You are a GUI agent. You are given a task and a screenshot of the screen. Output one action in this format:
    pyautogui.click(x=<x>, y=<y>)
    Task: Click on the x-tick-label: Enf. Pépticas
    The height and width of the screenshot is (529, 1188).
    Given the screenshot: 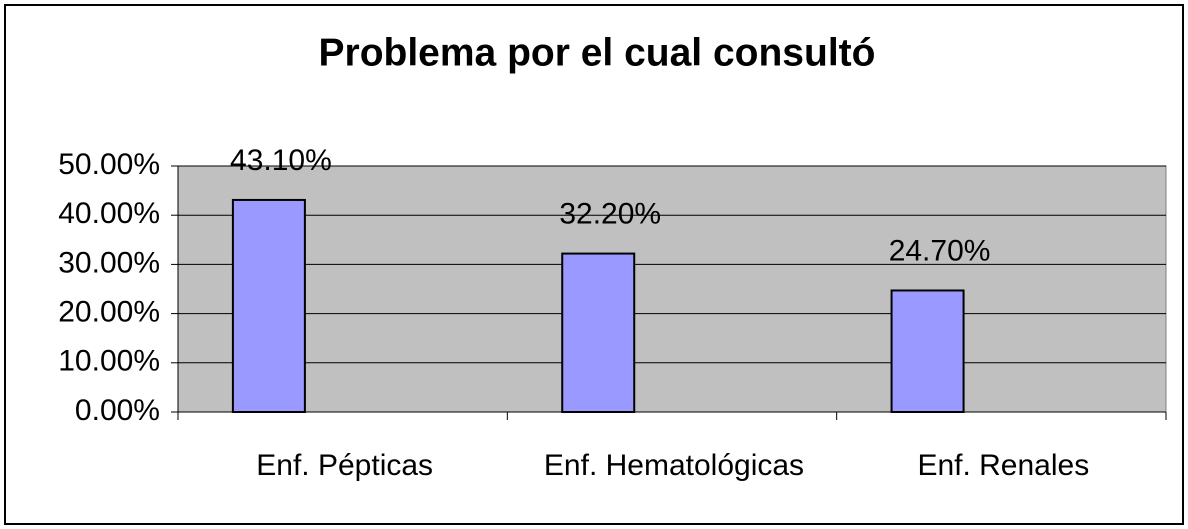 What is the action you would take?
    pyautogui.click(x=344, y=465)
    